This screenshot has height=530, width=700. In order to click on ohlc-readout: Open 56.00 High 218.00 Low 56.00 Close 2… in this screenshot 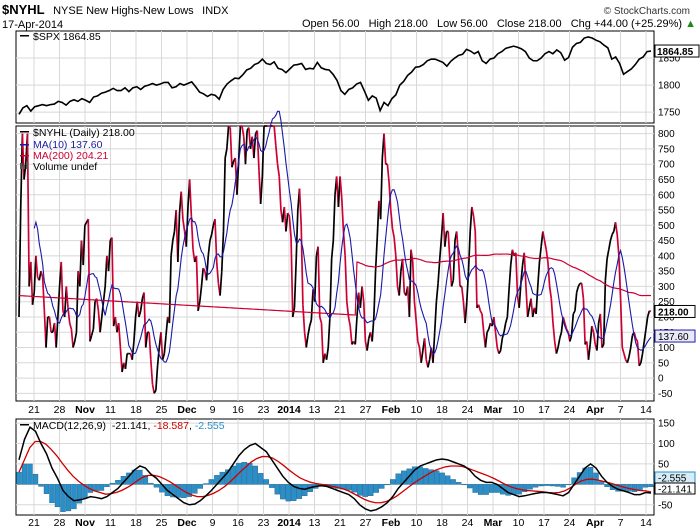, I will do `click(499, 24)`.